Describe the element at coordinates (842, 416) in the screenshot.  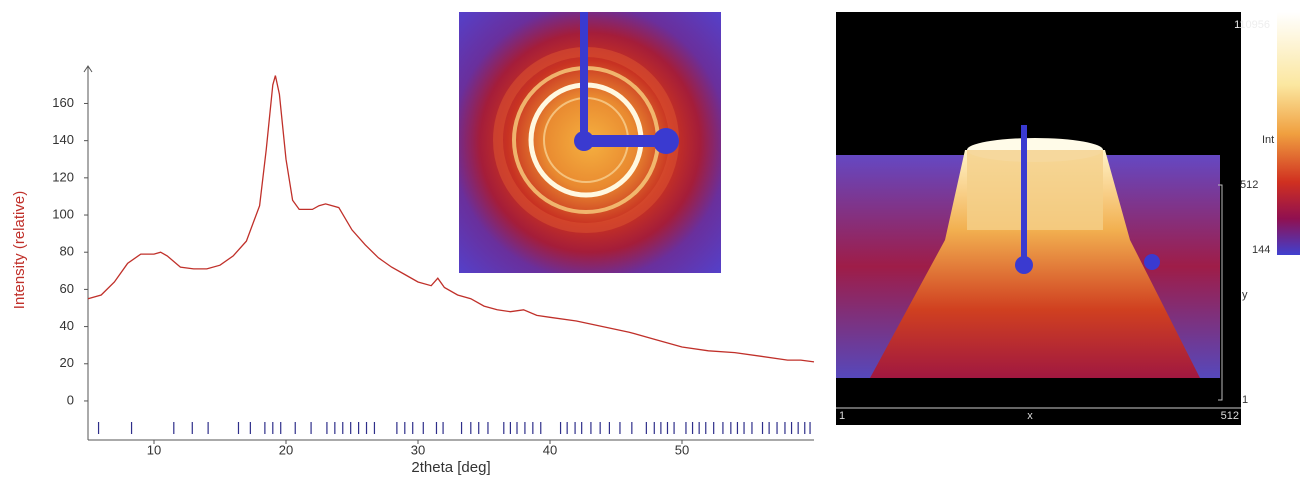
I see `x-axis-min: 1` at that location.